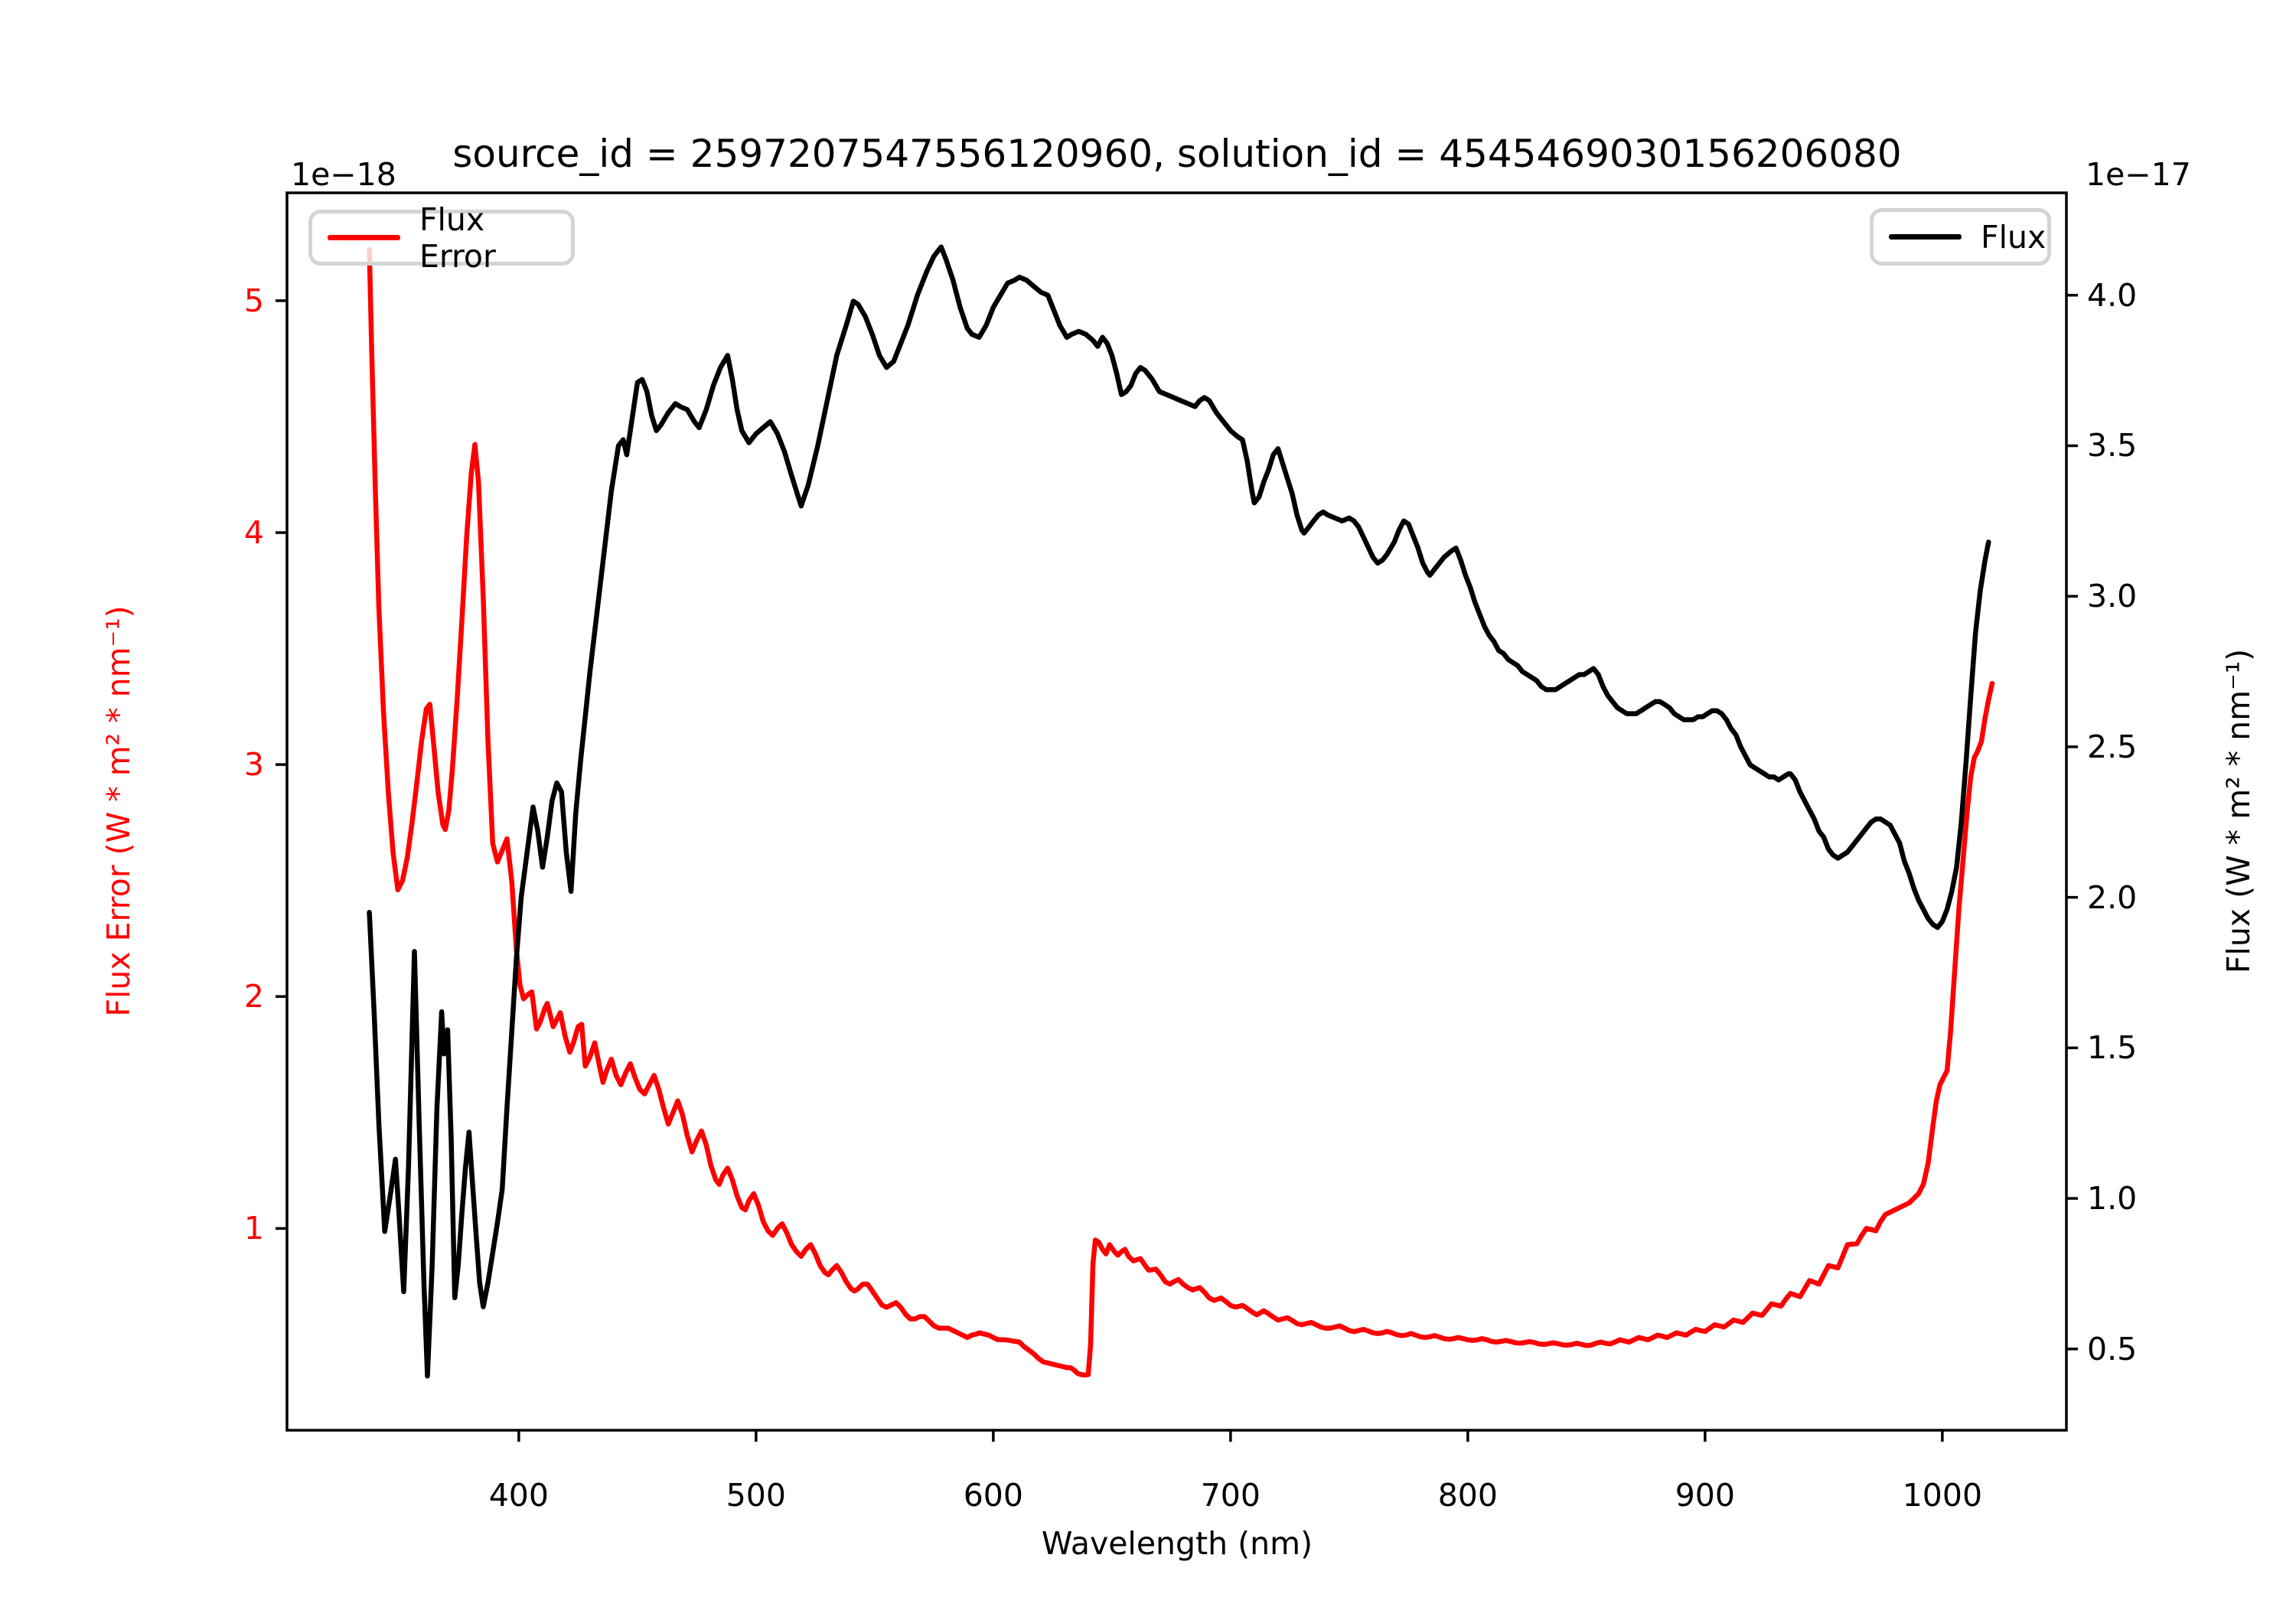 The height and width of the screenshot is (1607, 2296). I want to click on right-y-tick-label: 2.0, so click(2112, 897).